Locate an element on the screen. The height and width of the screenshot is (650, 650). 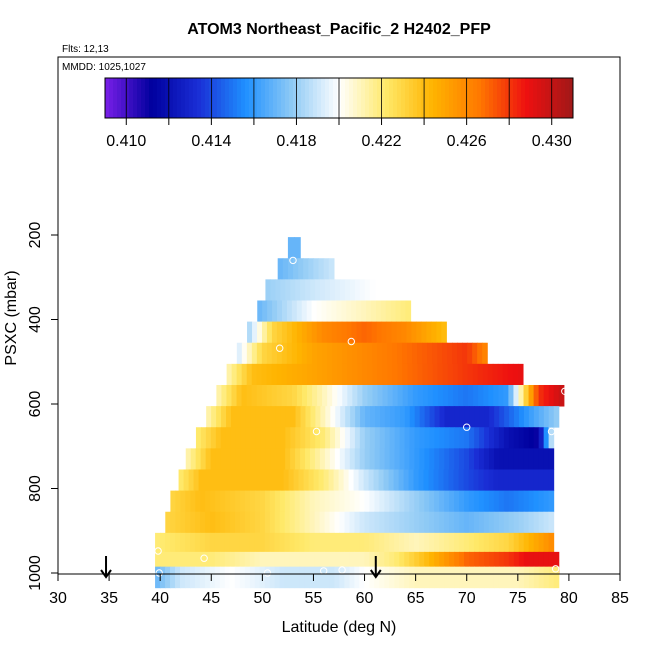
y-tick-label: 400 is located at coordinates (35, 319).